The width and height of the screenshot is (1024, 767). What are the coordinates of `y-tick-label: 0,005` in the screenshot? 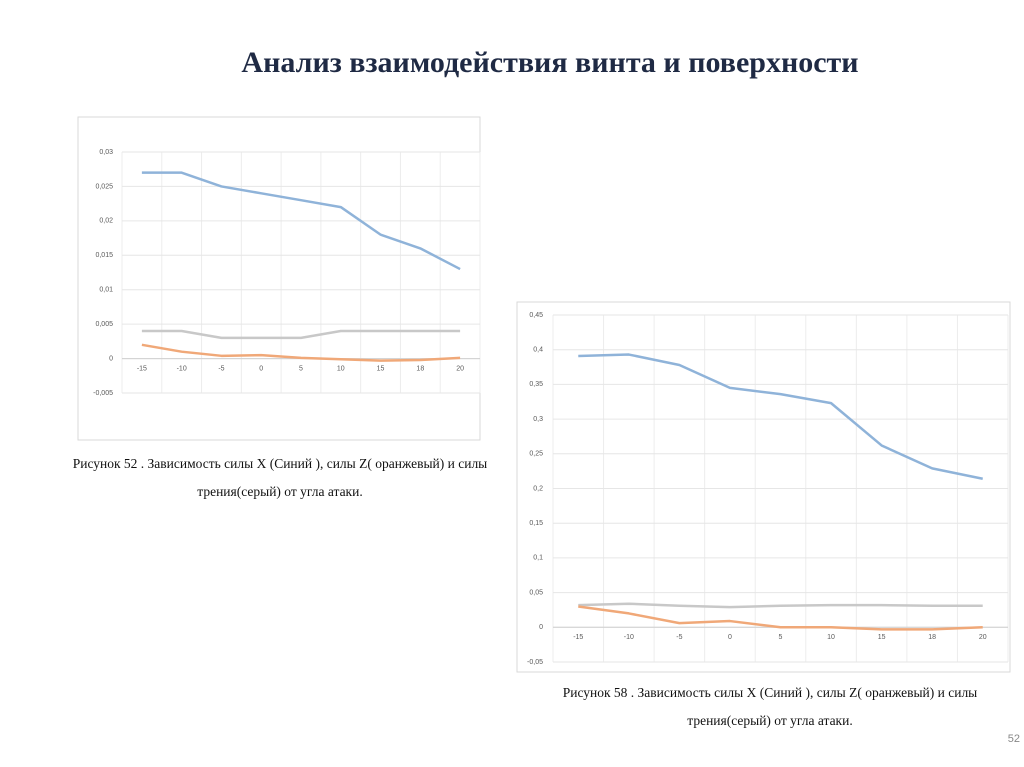 It's located at (104, 324).